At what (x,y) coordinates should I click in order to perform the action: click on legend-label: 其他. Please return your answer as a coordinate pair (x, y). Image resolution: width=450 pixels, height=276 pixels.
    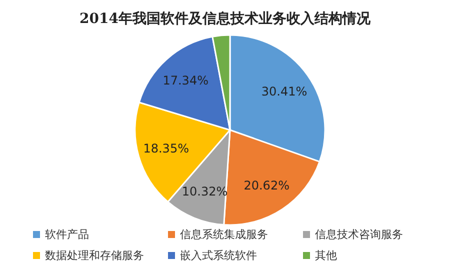
    Looking at the image, I should click on (326, 255).